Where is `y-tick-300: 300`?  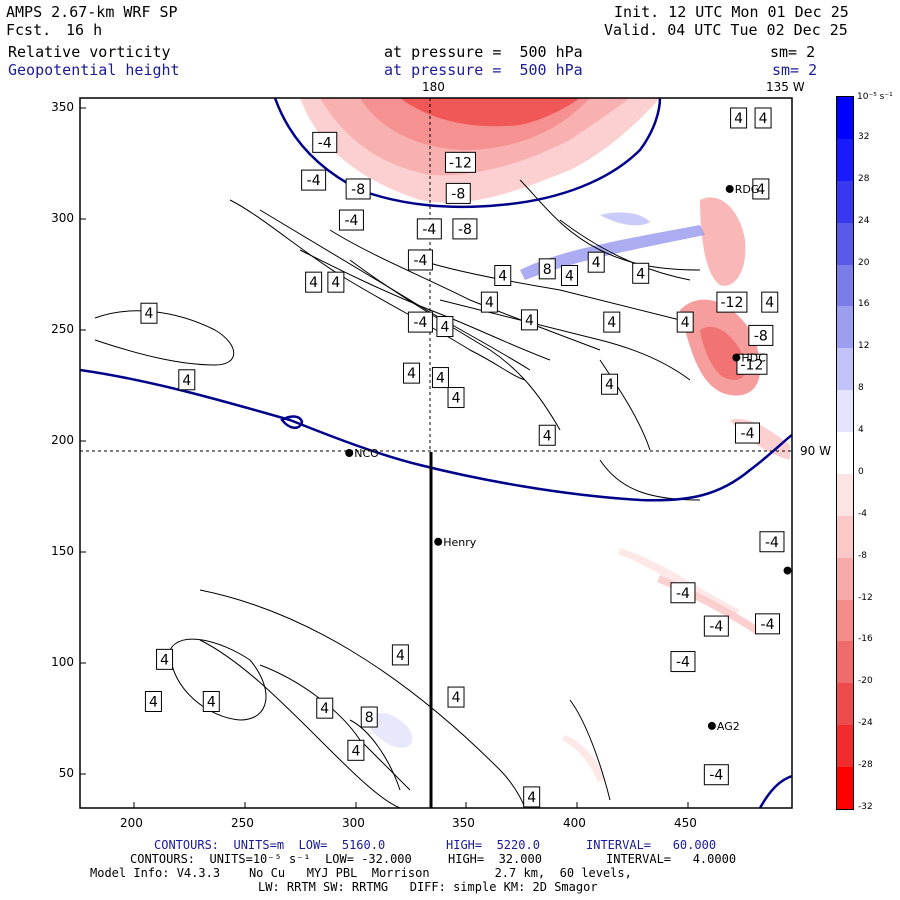
y-tick-300: 300 is located at coordinates (62, 218).